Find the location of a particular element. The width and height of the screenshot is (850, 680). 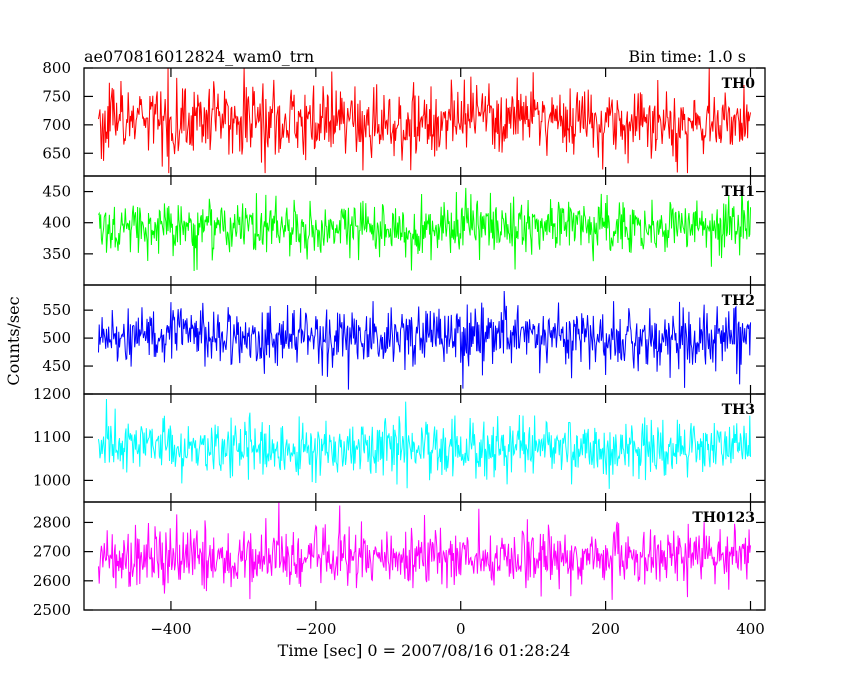

x-tick-label: −200 is located at coordinates (315, 629).